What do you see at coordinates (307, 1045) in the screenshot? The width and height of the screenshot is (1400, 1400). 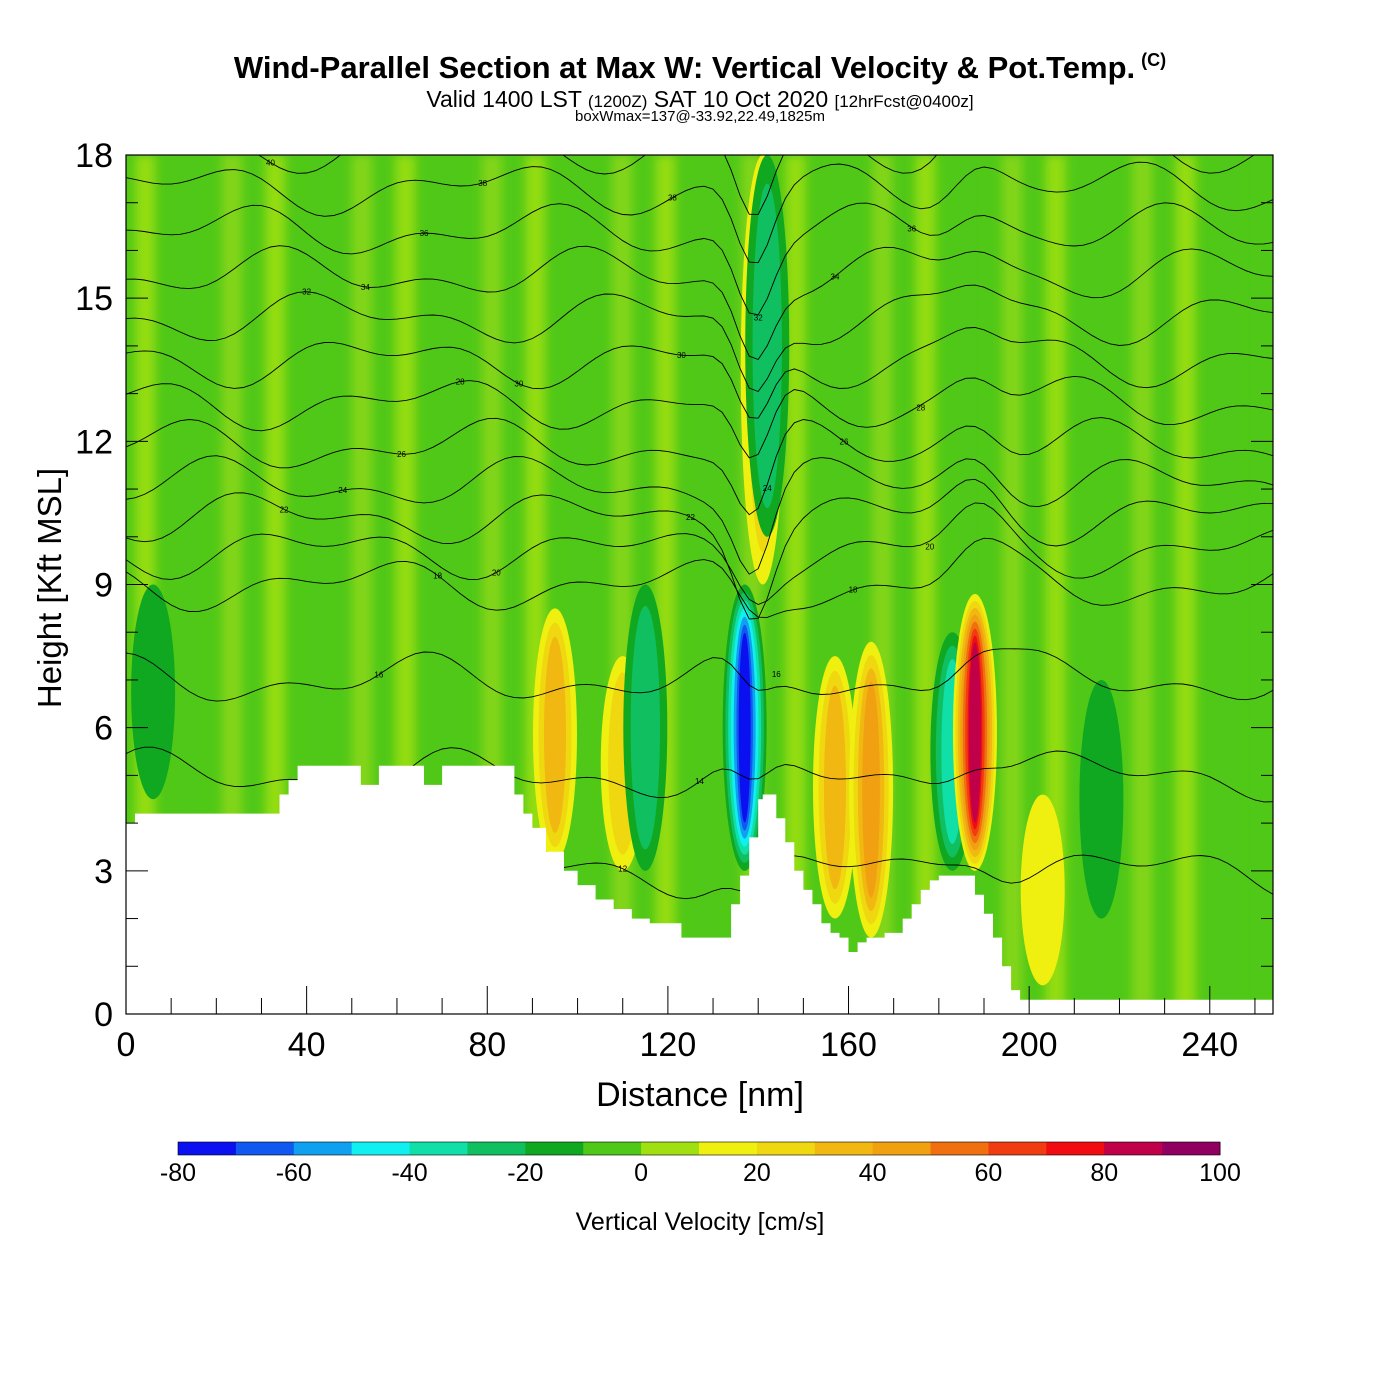 I see `x-tick-label: 40` at bounding box center [307, 1045].